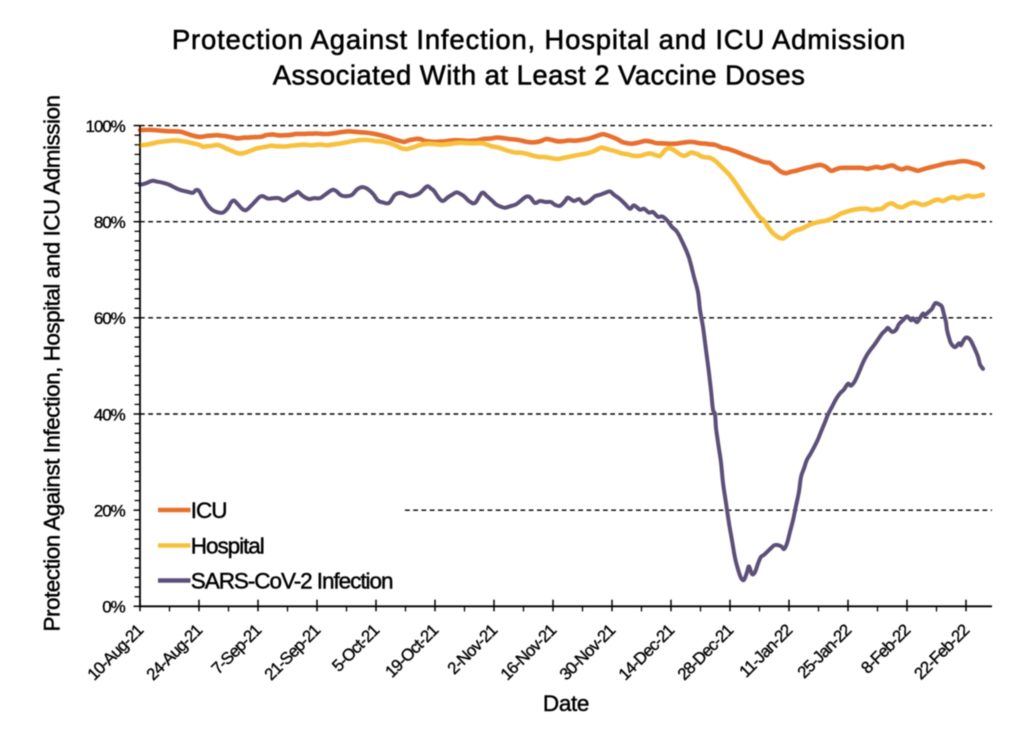  What do you see at coordinates (110, 414) in the screenshot?
I see `svg-text: 40%` at bounding box center [110, 414].